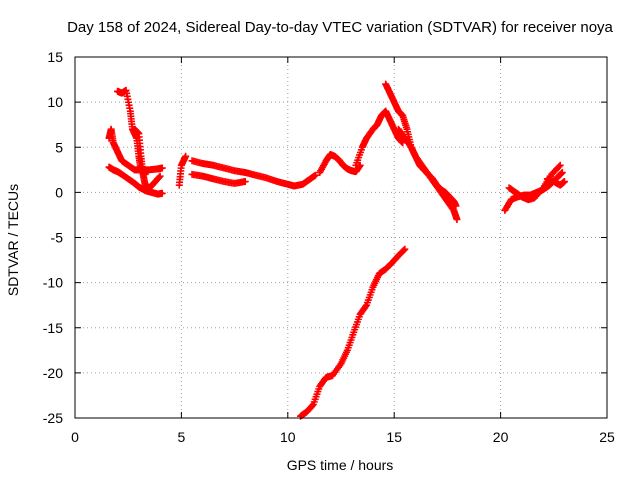 The width and height of the screenshot is (640, 480). Describe the element at coordinates (340, 163) in the screenshot. I see `series-arc-h` at that location.